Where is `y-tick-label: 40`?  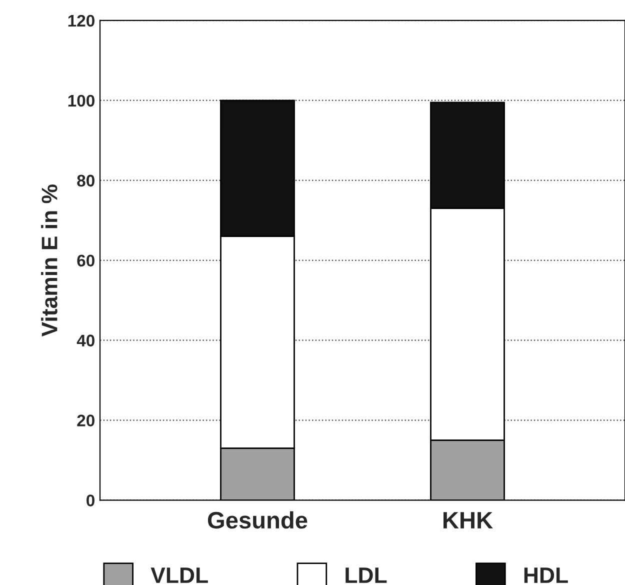 y-tick-label: 40 is located at coordinates (85, 340).